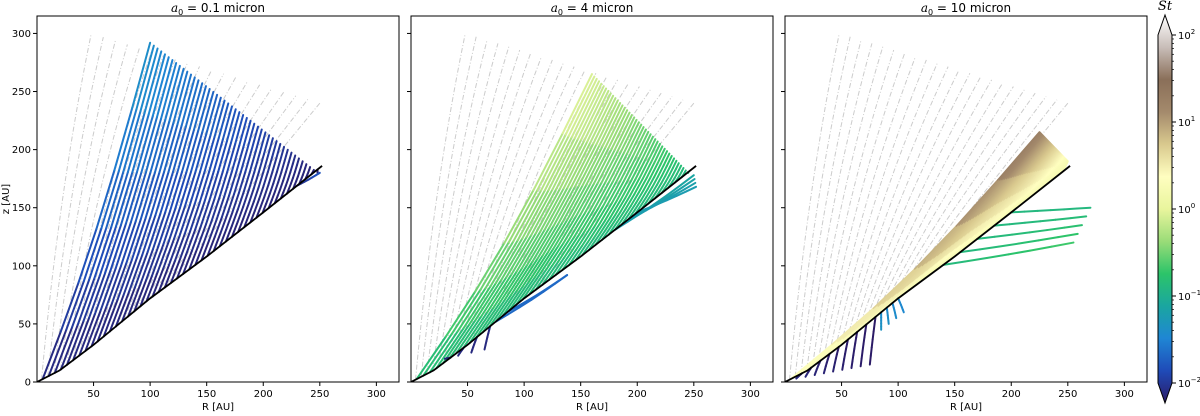 The height and width of the screenshot is (416, 1200). Describe the element at coordinates (6, 199) in the screenshot. I see `y-axis-label: z [AU]` at that location.